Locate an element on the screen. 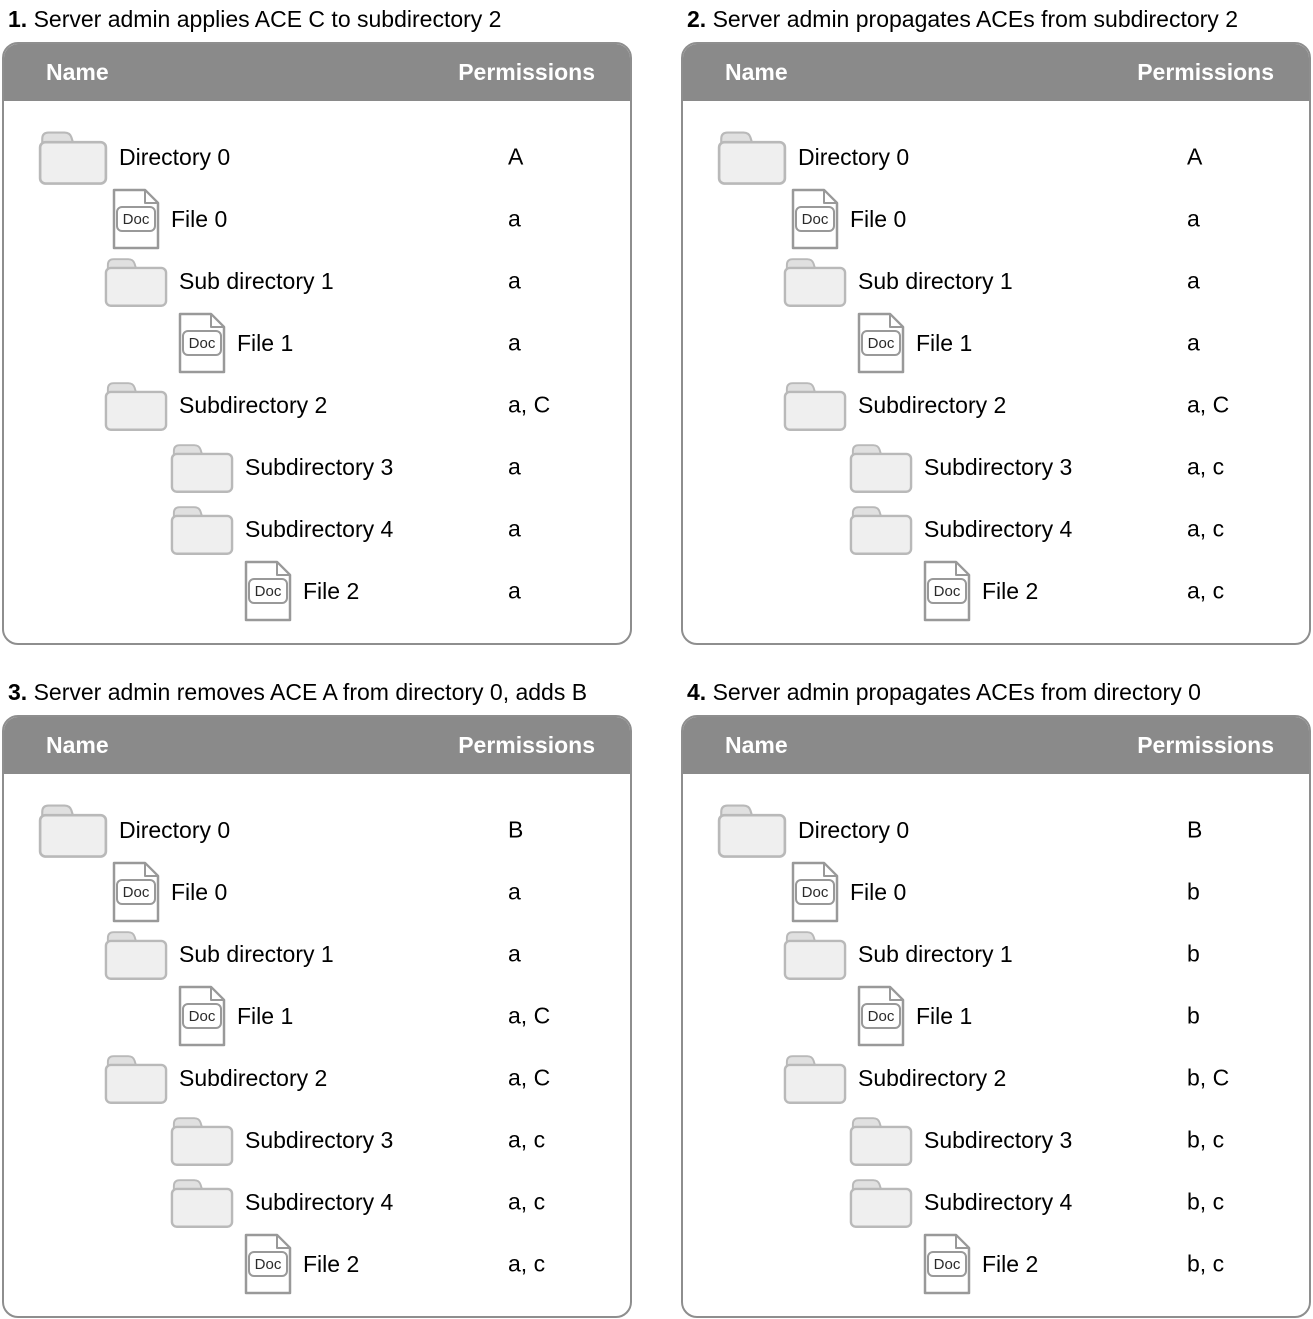 The image size is (1313, 1319). item-name: File 0 is located at coordinates (199, 891).